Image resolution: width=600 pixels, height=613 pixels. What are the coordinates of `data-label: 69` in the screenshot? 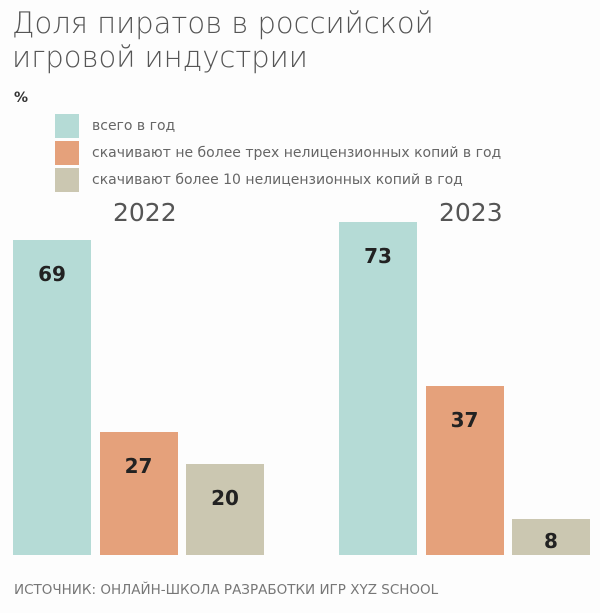 It's located at (52, 274).